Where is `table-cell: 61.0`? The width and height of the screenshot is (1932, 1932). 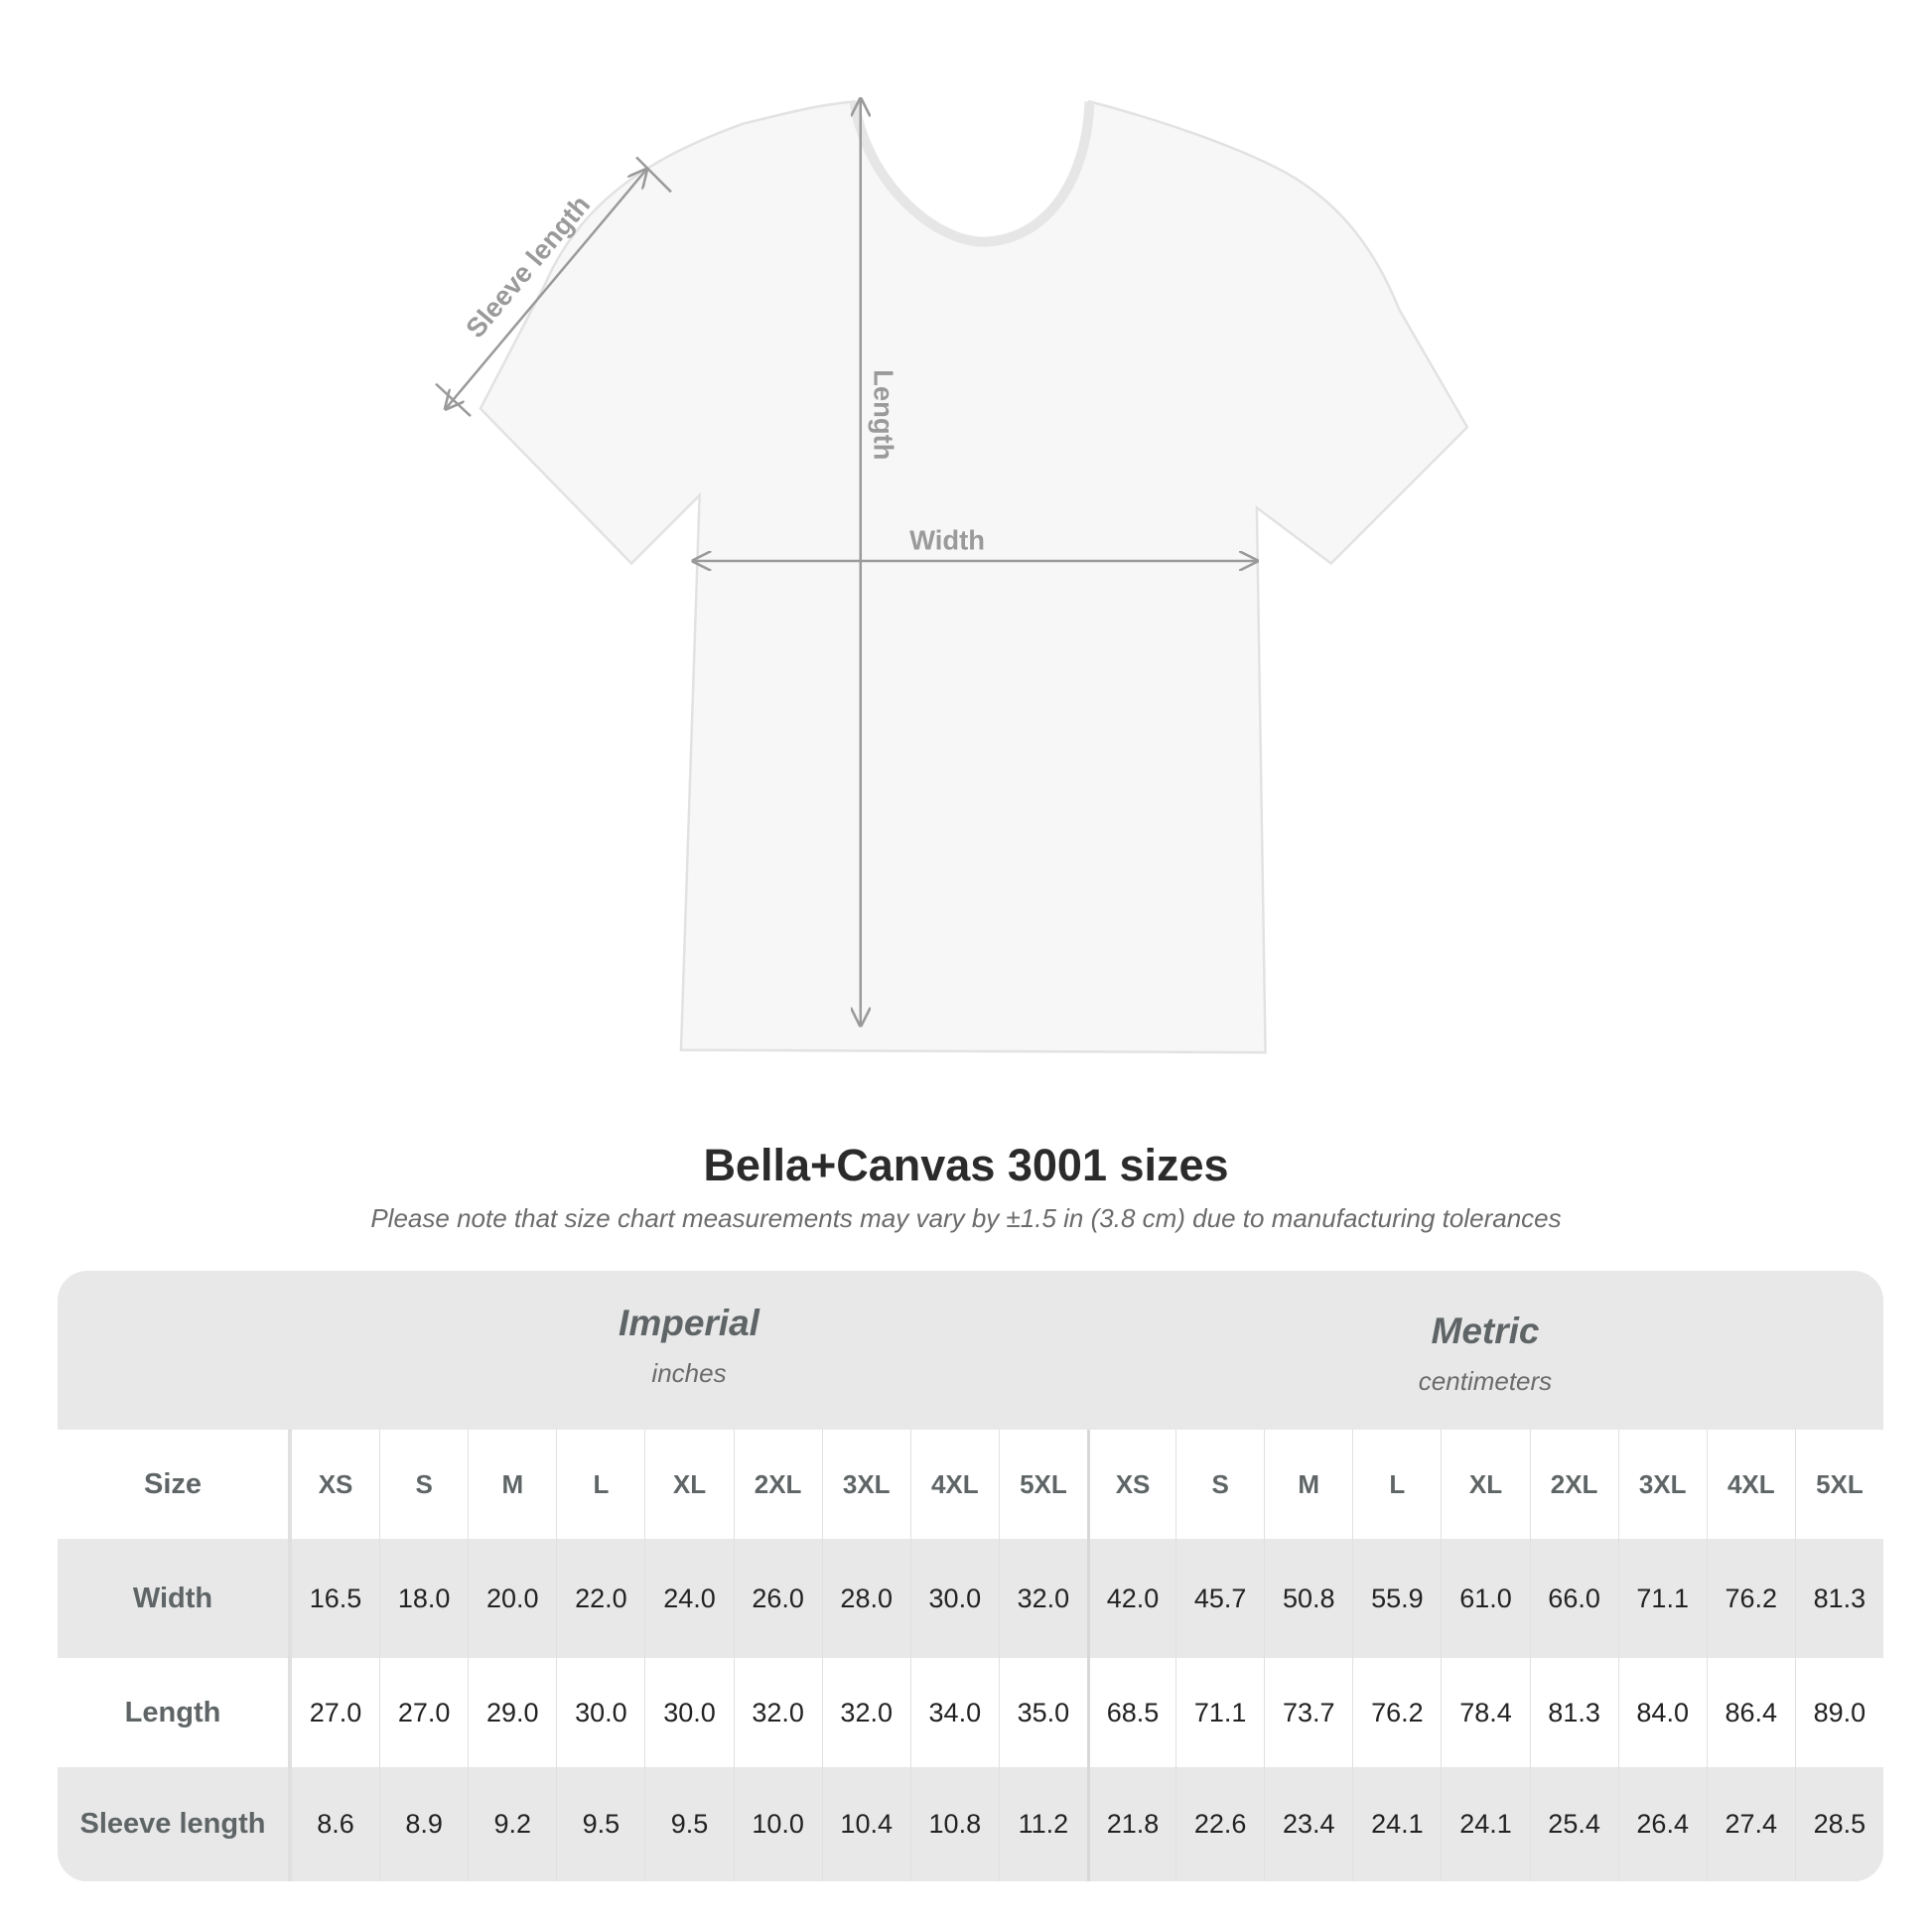 table-cell: 61.0 is located at coordinates (1485, 1599).